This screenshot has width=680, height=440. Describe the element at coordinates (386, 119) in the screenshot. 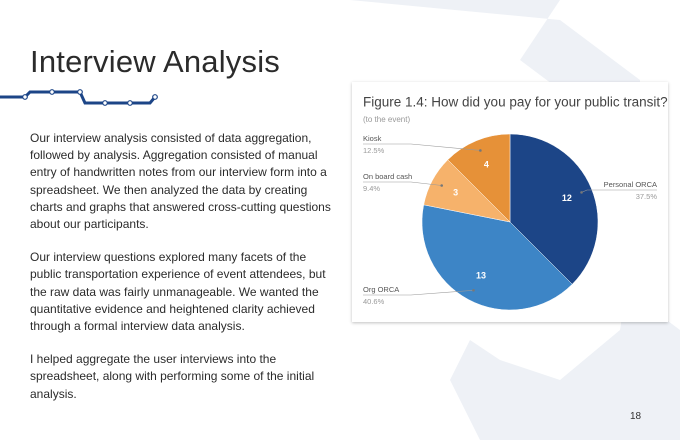

I see `chart-subtitle: (to the event)` at that location.